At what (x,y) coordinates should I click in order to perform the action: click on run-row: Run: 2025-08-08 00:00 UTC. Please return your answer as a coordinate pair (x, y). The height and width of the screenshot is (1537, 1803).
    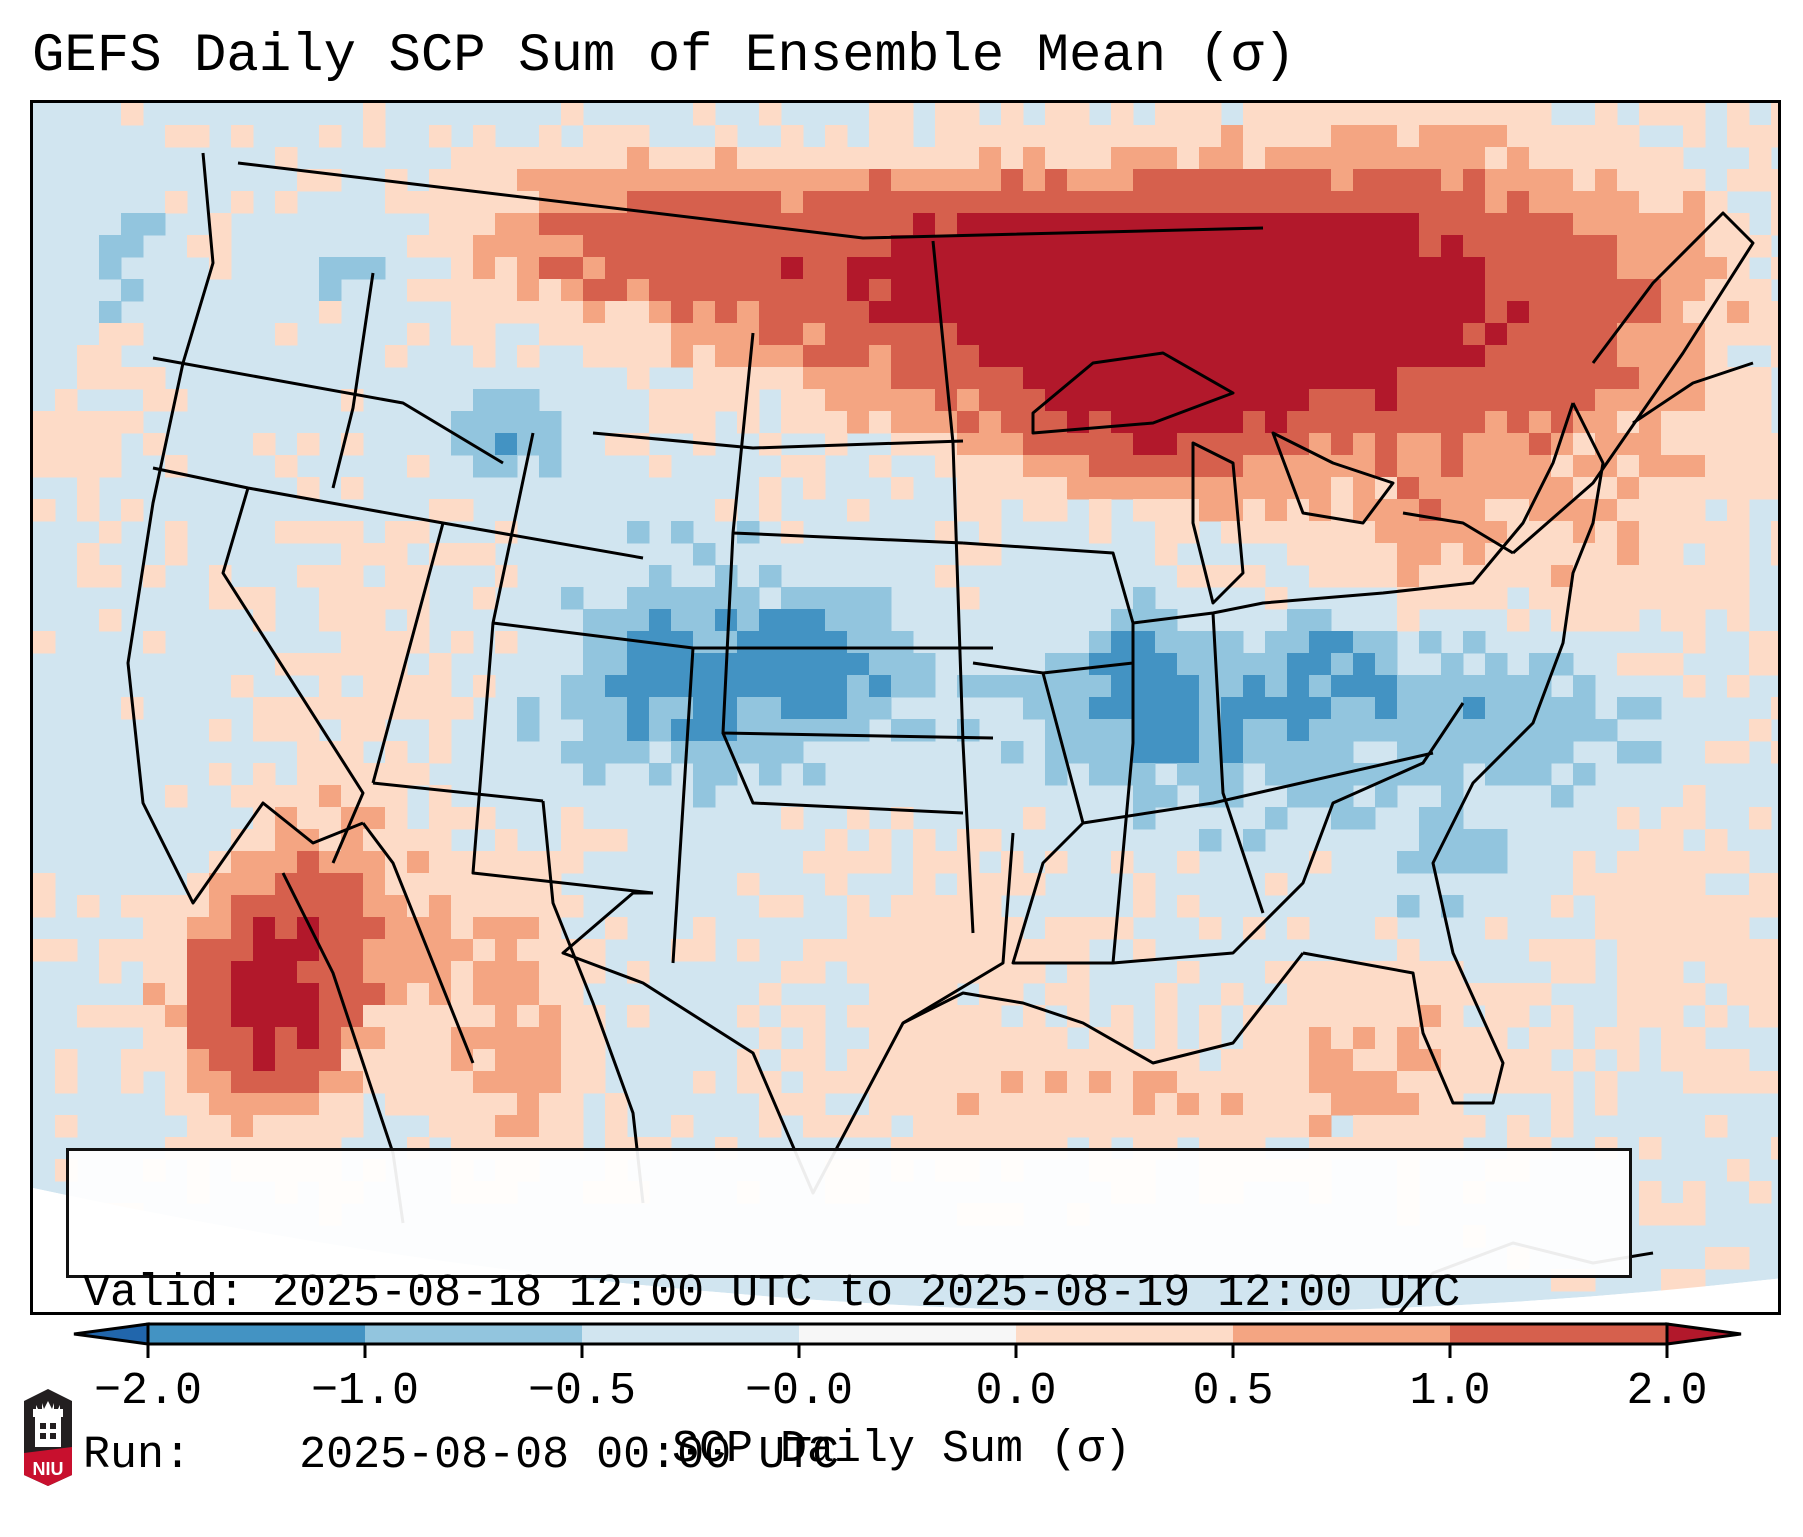
    Looking at the image, I should click on (849, 1456).